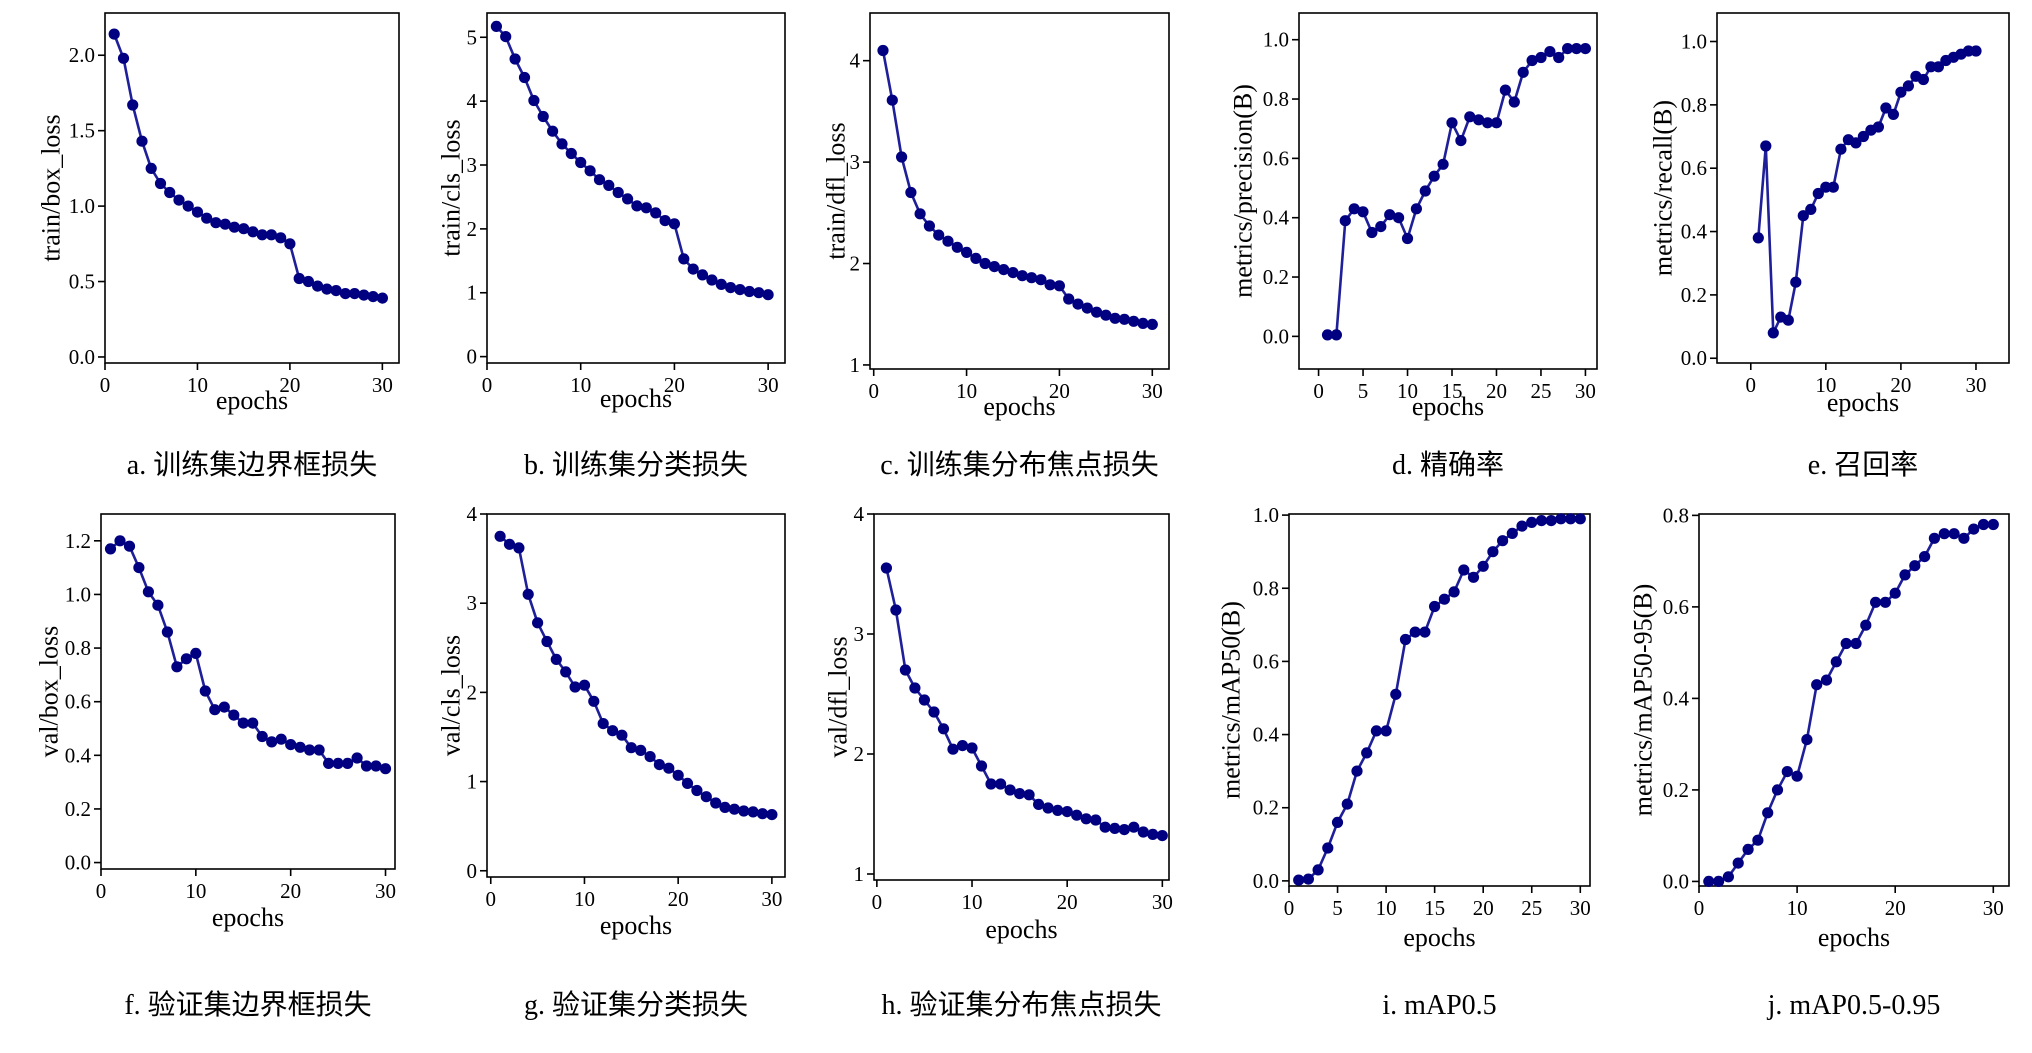  What do you see at coordinates (78, 863) in the screenshot?
I see `val-box-loss-y-tick-label: 0.0` at bounding box center [78, 863].